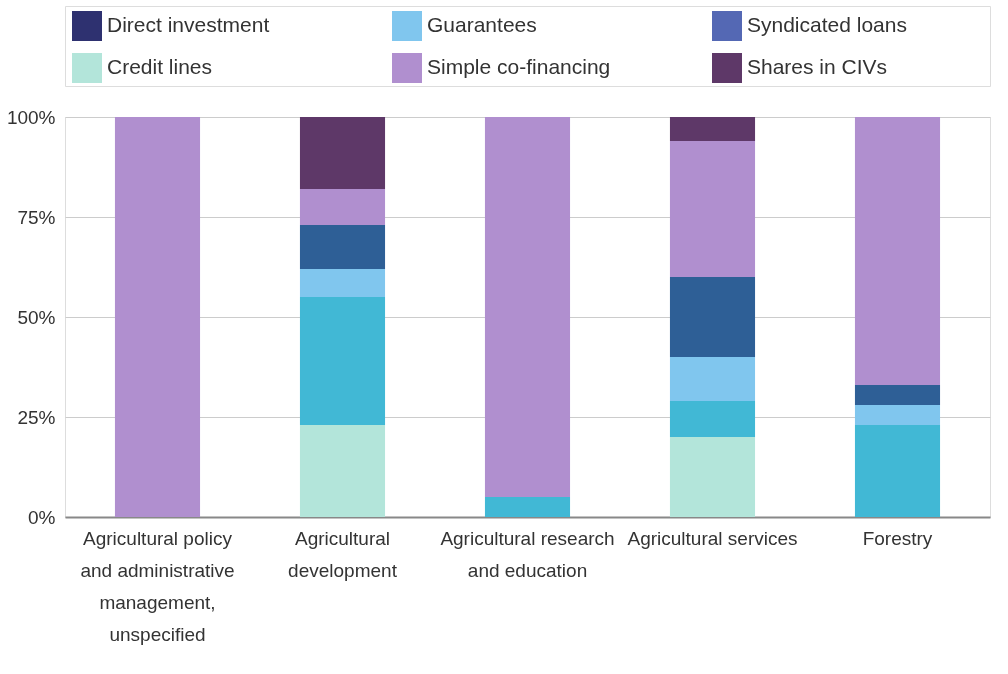 The width and height of the screenshot is (1008, 674). I want to click on y-tick-label: 0%, so click(42, 517).